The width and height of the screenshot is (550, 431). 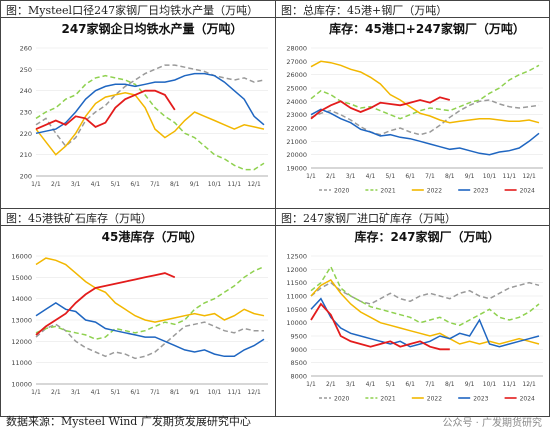 I want to click on y-tick-label: 8500, so click(x=298, y=363).